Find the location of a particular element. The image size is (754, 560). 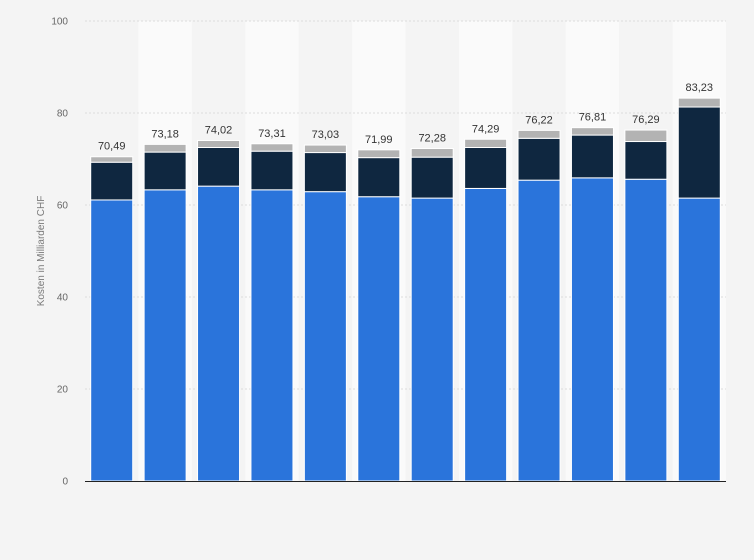

total-value-label: 74,29 is located at coordinates (486, 129).